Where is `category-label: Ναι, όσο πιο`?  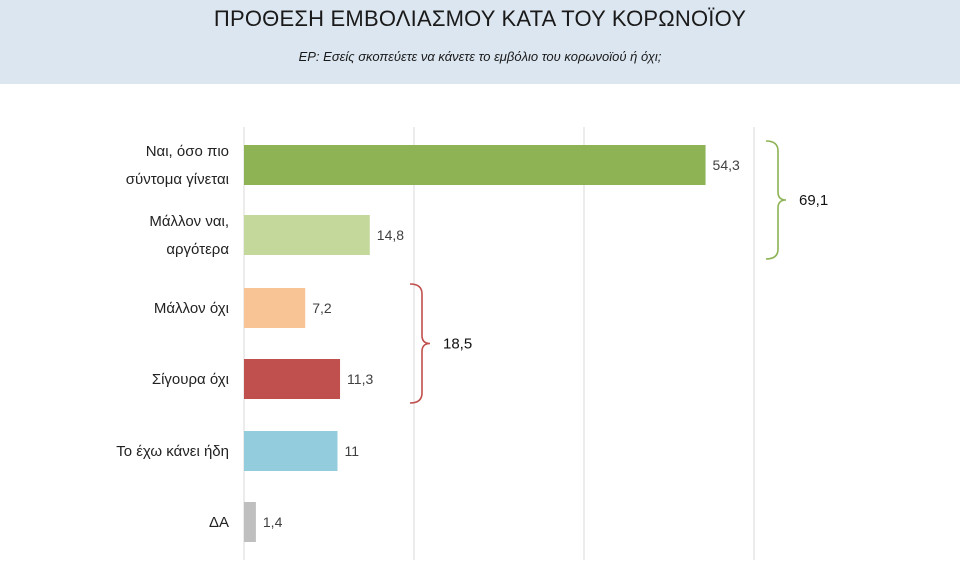 category-label: Ναι, όσο πιο is located at coordinates (187, 151).